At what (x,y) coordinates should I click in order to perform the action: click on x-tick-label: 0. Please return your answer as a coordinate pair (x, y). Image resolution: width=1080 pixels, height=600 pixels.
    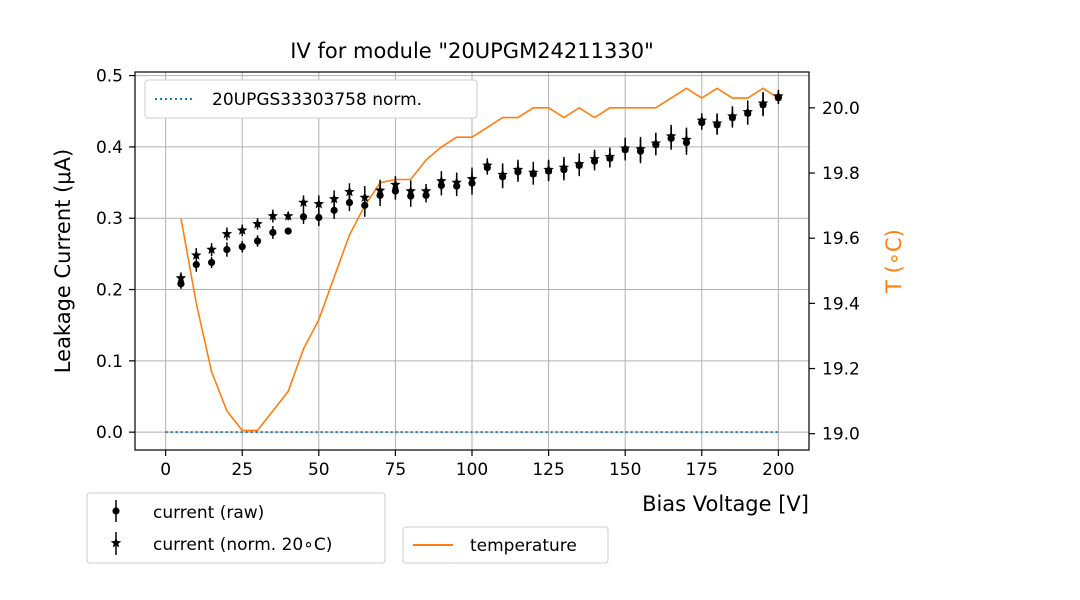
    Looking at the image, I should click on (165, 470).